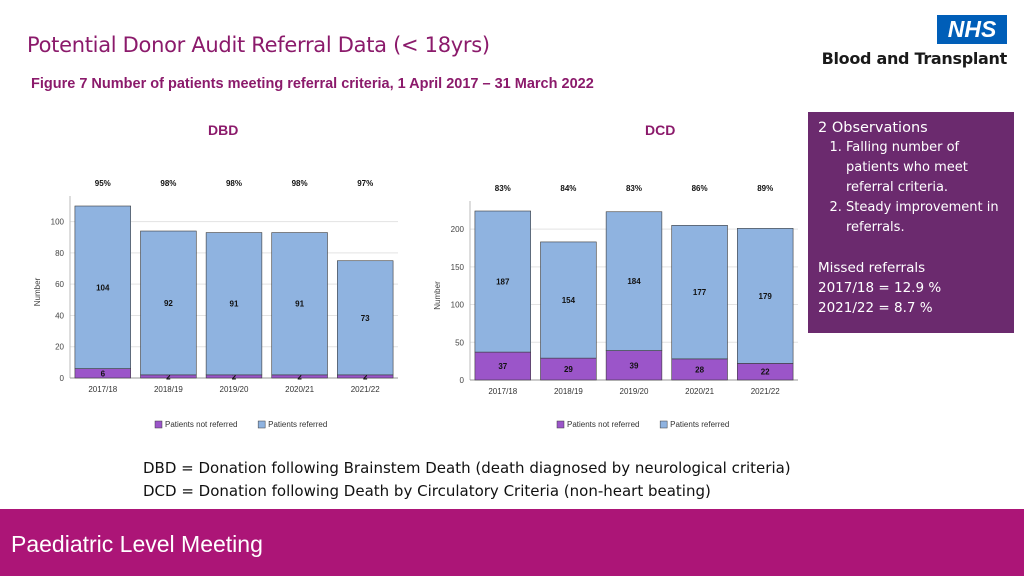 The image size is (1024, 576). I want to click on data-label: 104, so click(103, 287).